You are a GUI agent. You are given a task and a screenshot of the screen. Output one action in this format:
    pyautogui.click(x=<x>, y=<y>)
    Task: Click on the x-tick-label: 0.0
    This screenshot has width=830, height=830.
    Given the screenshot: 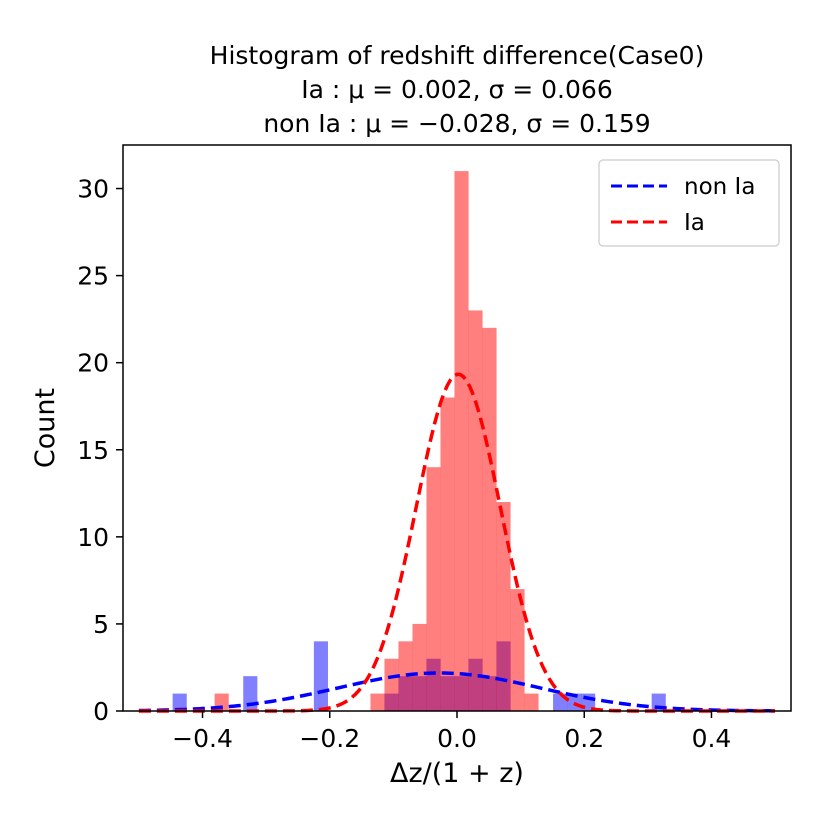 What is the action you would take?
    pyautogui.click(x=457, y=738)
    